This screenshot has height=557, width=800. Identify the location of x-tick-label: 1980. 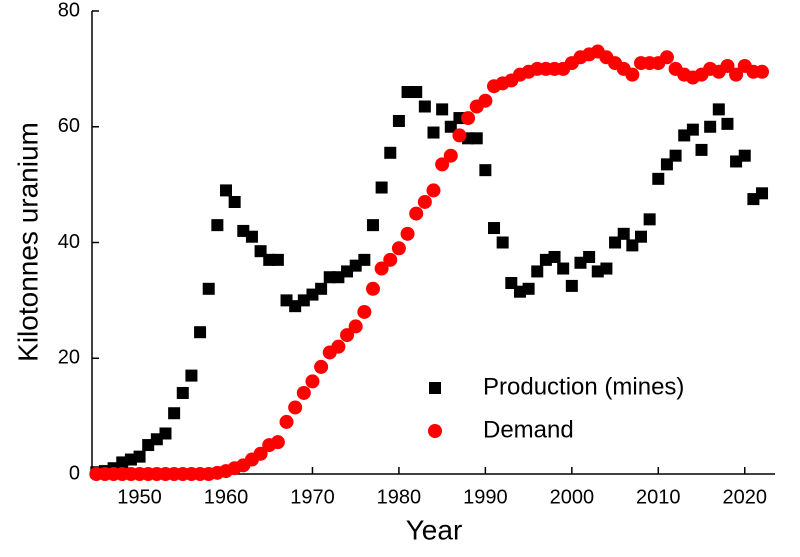
(399, 497).